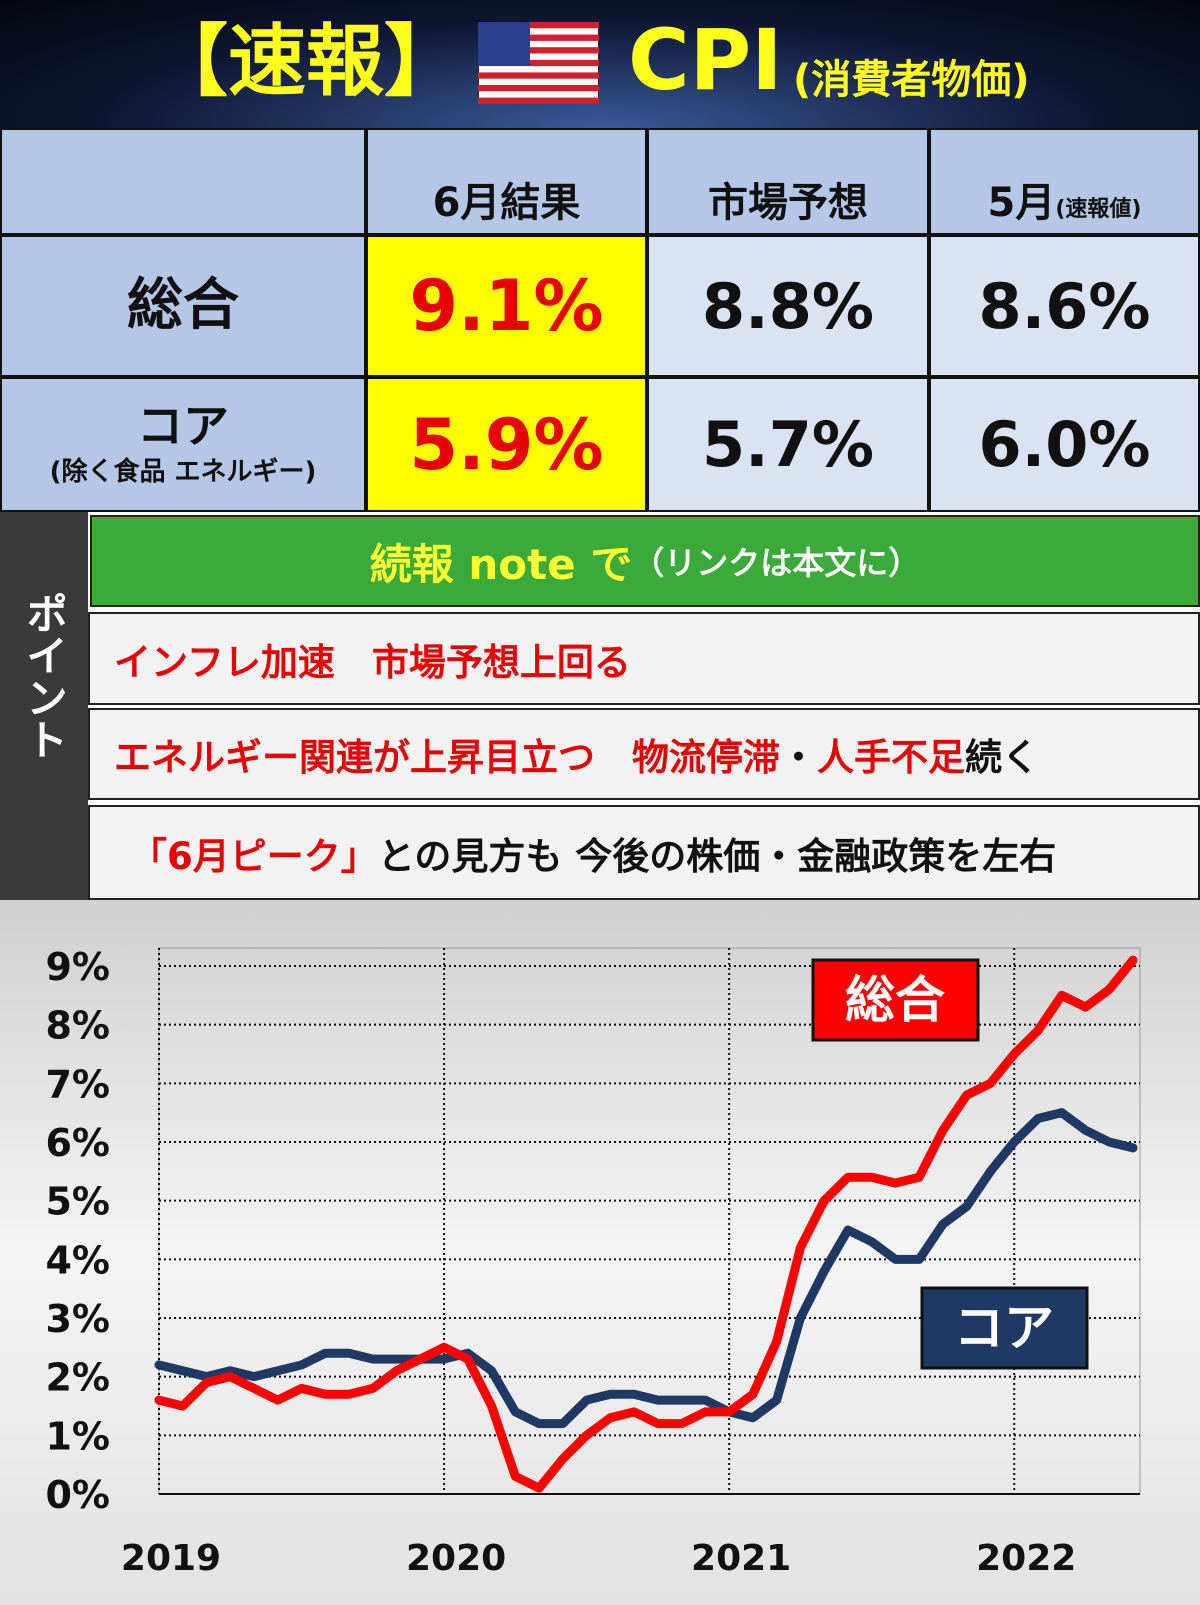 This screenshot has height=1605, width=1200. I want to click on row-header: 総合, so click(183, 306).